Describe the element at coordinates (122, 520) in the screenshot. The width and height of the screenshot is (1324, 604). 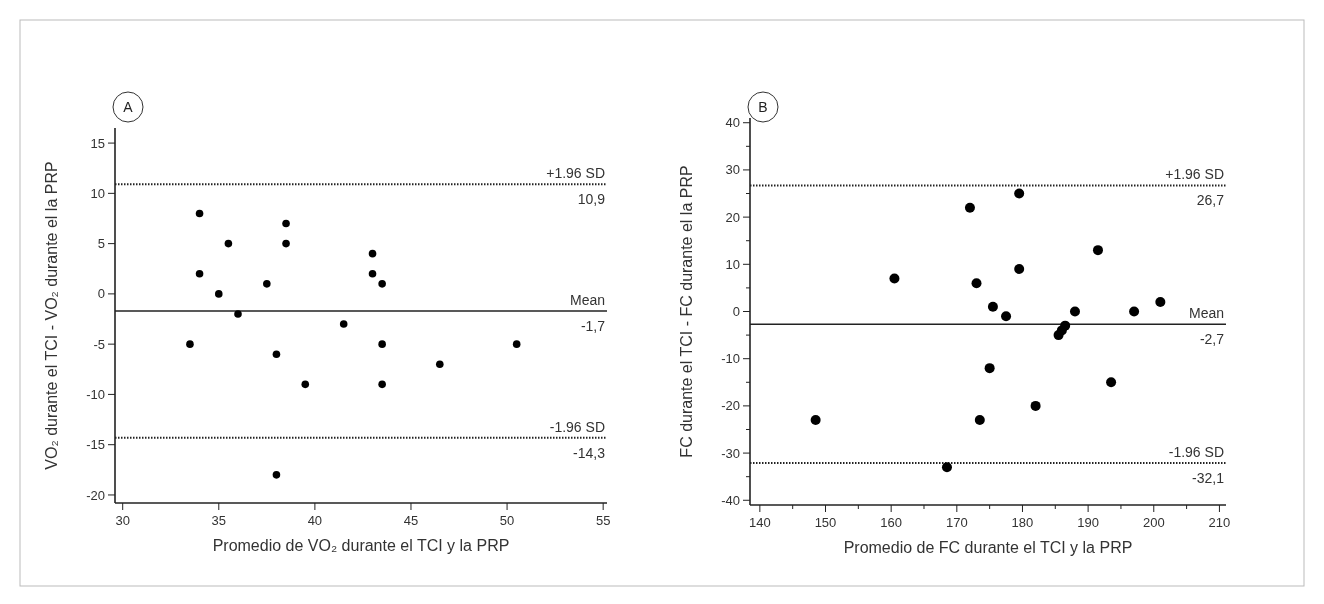
I see `x-tick-label: 30` at that location.